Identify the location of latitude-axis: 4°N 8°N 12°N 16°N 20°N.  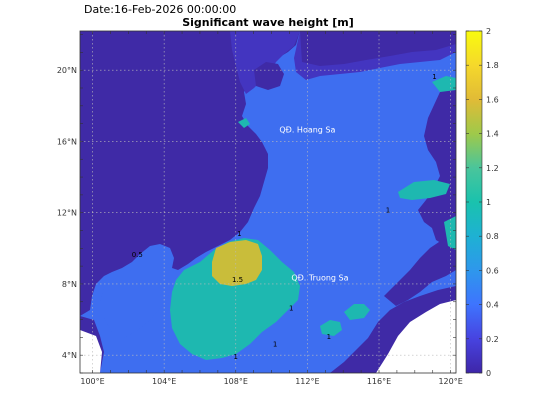
(67, 213).